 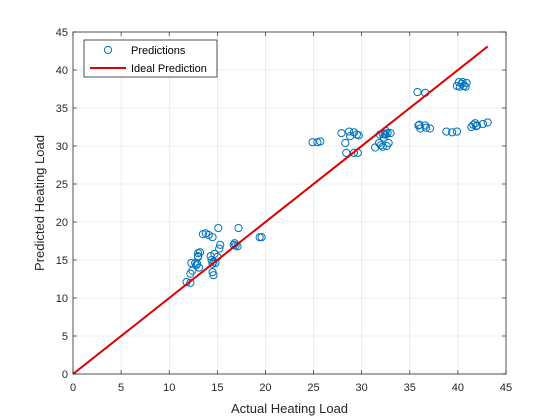 What do you see at coordinates (62, 147) in the screenshot?
I see `y-tick-label: 30` at bounding box center [62, 147].